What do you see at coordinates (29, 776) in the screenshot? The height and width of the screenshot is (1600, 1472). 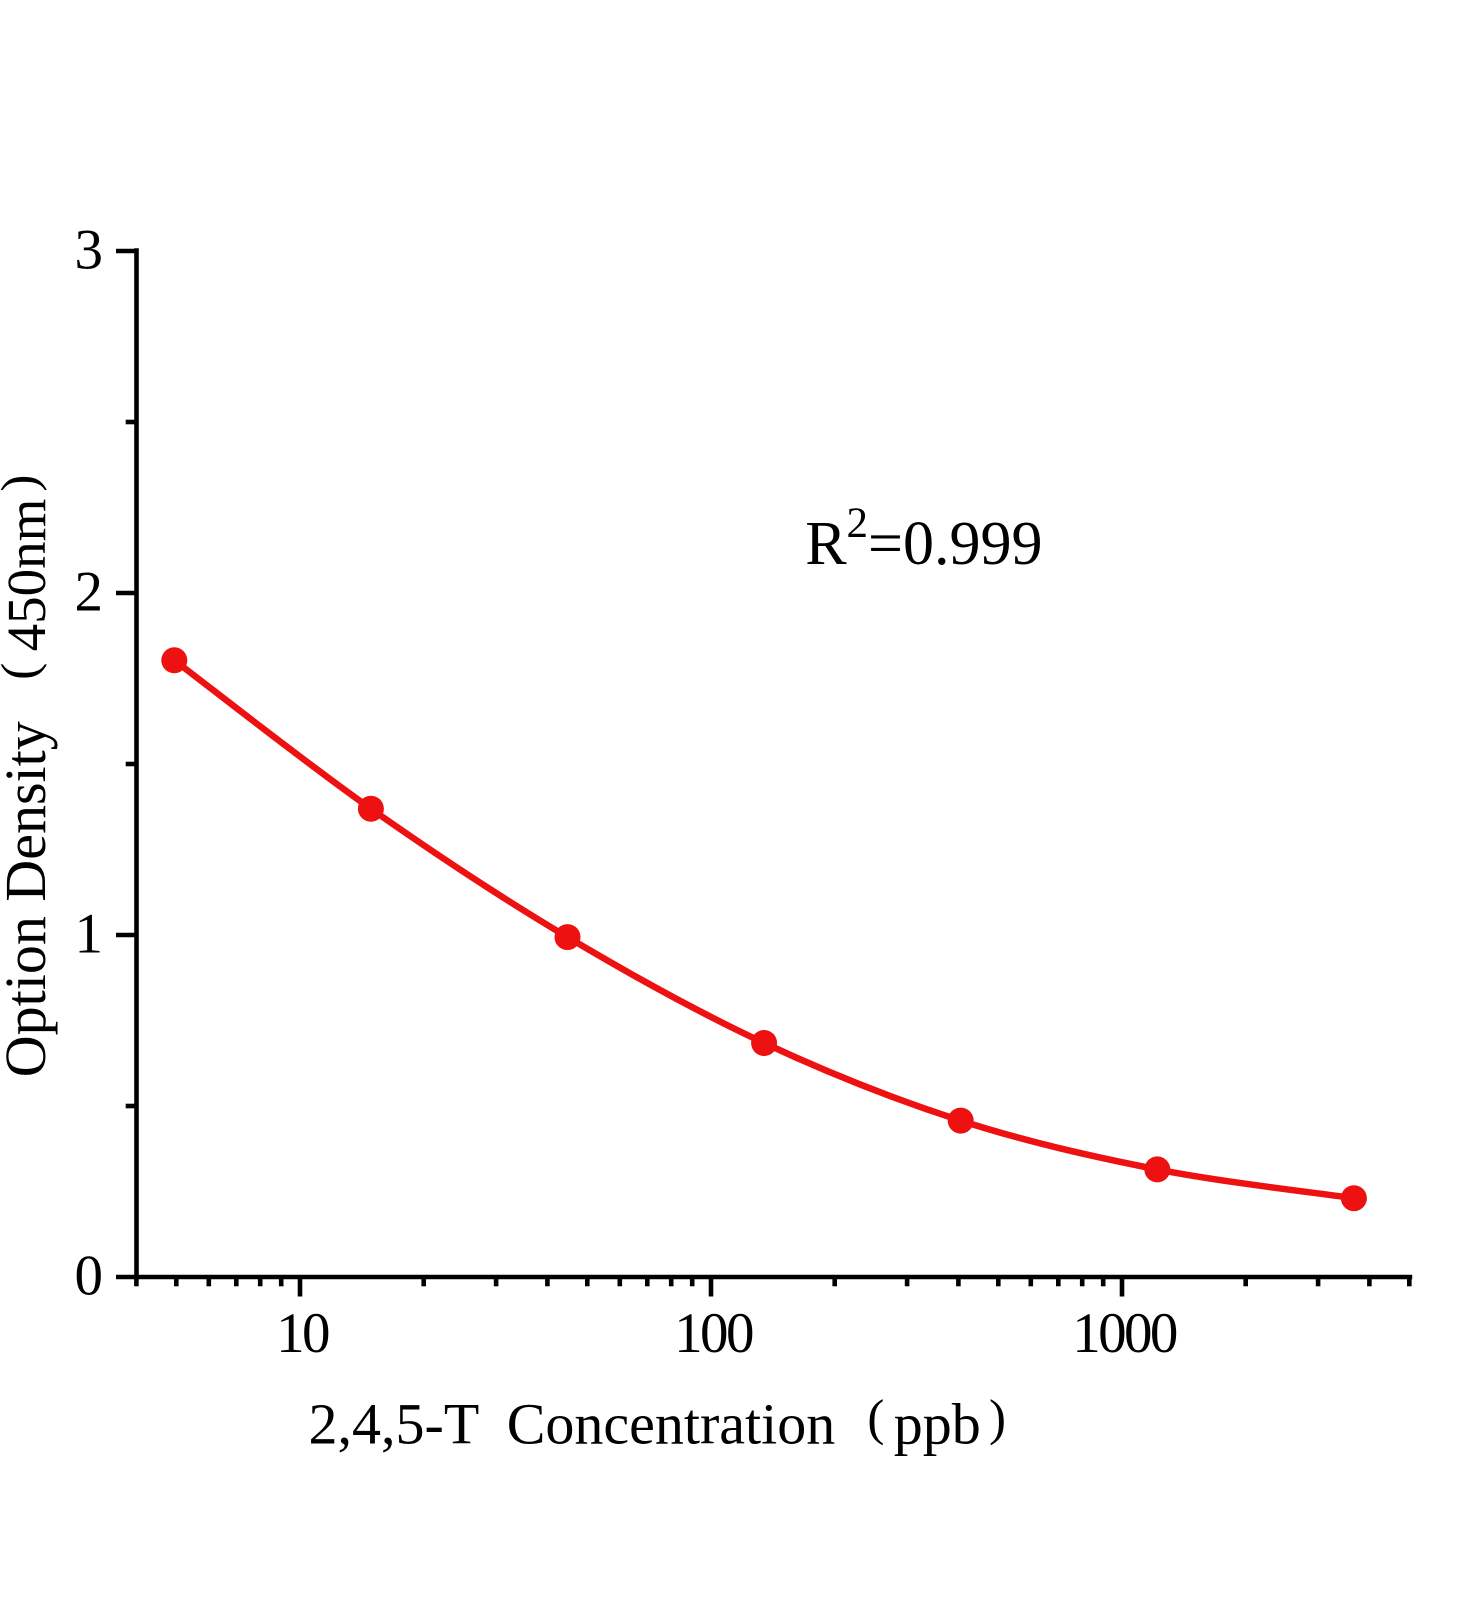 I see `svg-text: Option Density(450nm)` at bounding box center [29, 776].